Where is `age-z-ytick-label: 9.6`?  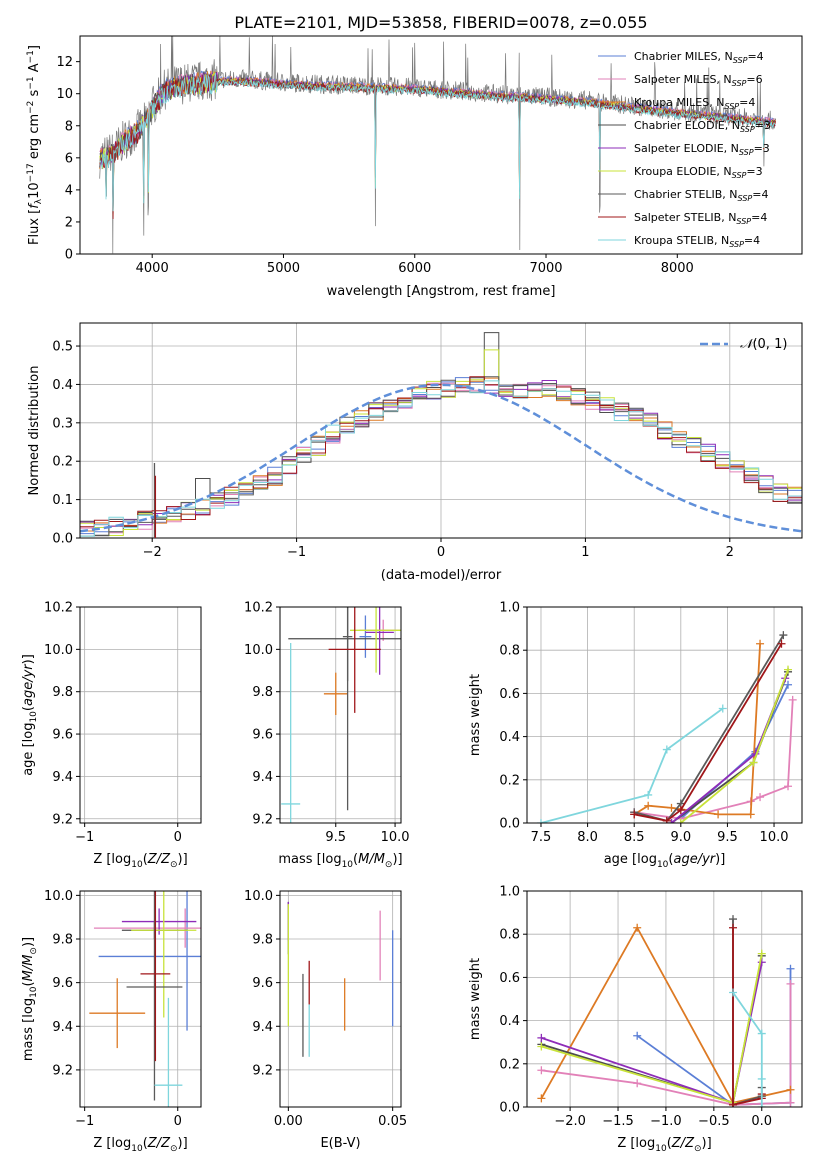
age-z-ytick-label: 9.6 is located at coordinates (62, 735).